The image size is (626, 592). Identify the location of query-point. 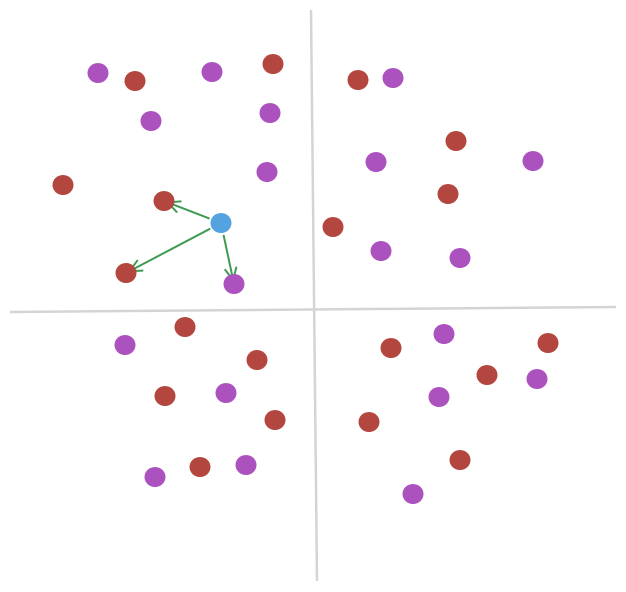
(221, 223).